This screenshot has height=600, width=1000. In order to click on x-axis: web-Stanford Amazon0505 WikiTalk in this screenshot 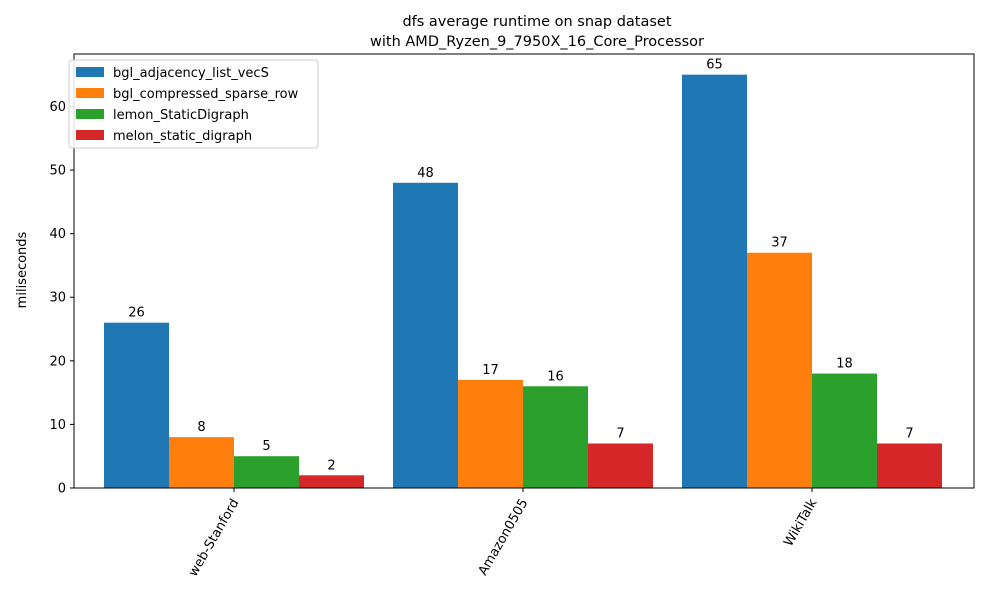, I will do `click(503, 533)`.